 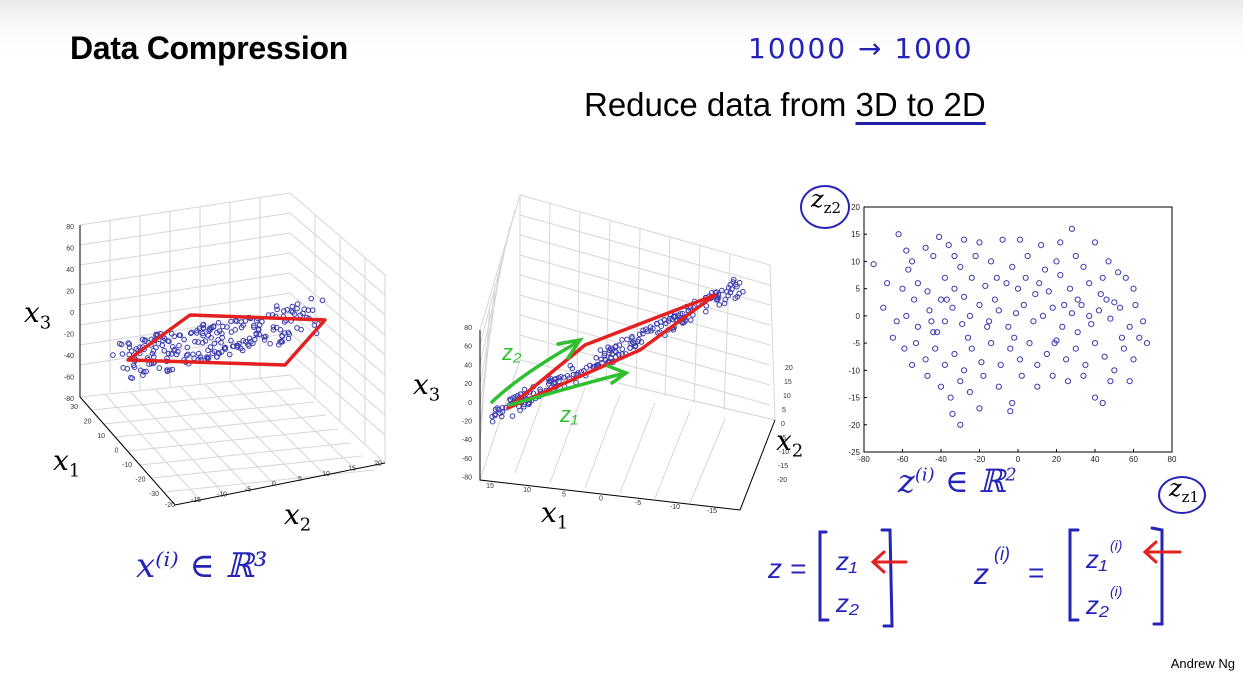 I want to click on svg-text: (i), so click(x=1116, y=545).